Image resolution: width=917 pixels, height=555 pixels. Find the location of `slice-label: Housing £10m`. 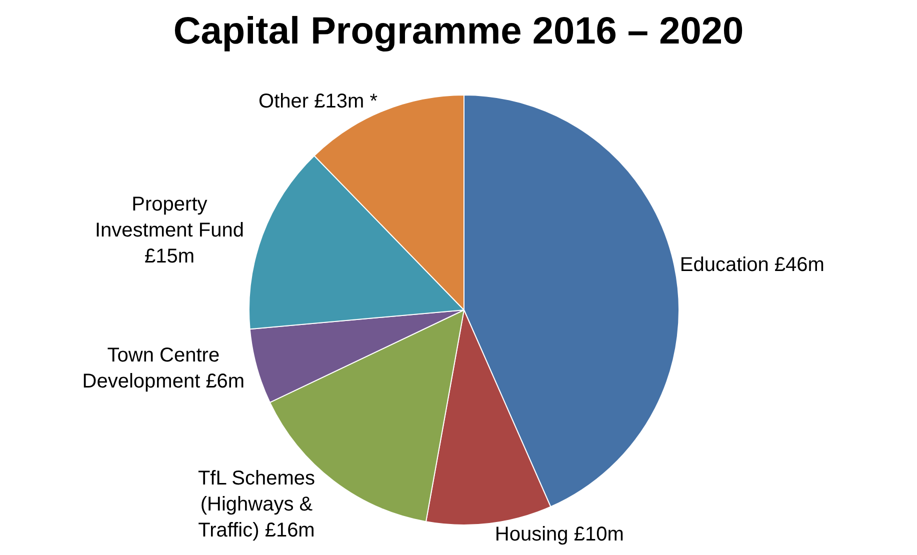

slice-label: Housing £10m is located at coordinates (559, 534).